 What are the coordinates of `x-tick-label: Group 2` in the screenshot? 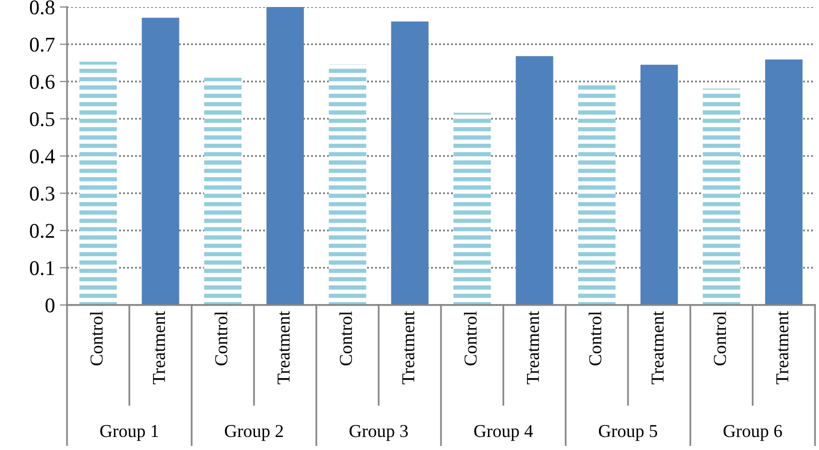 It's located at (253, 433).